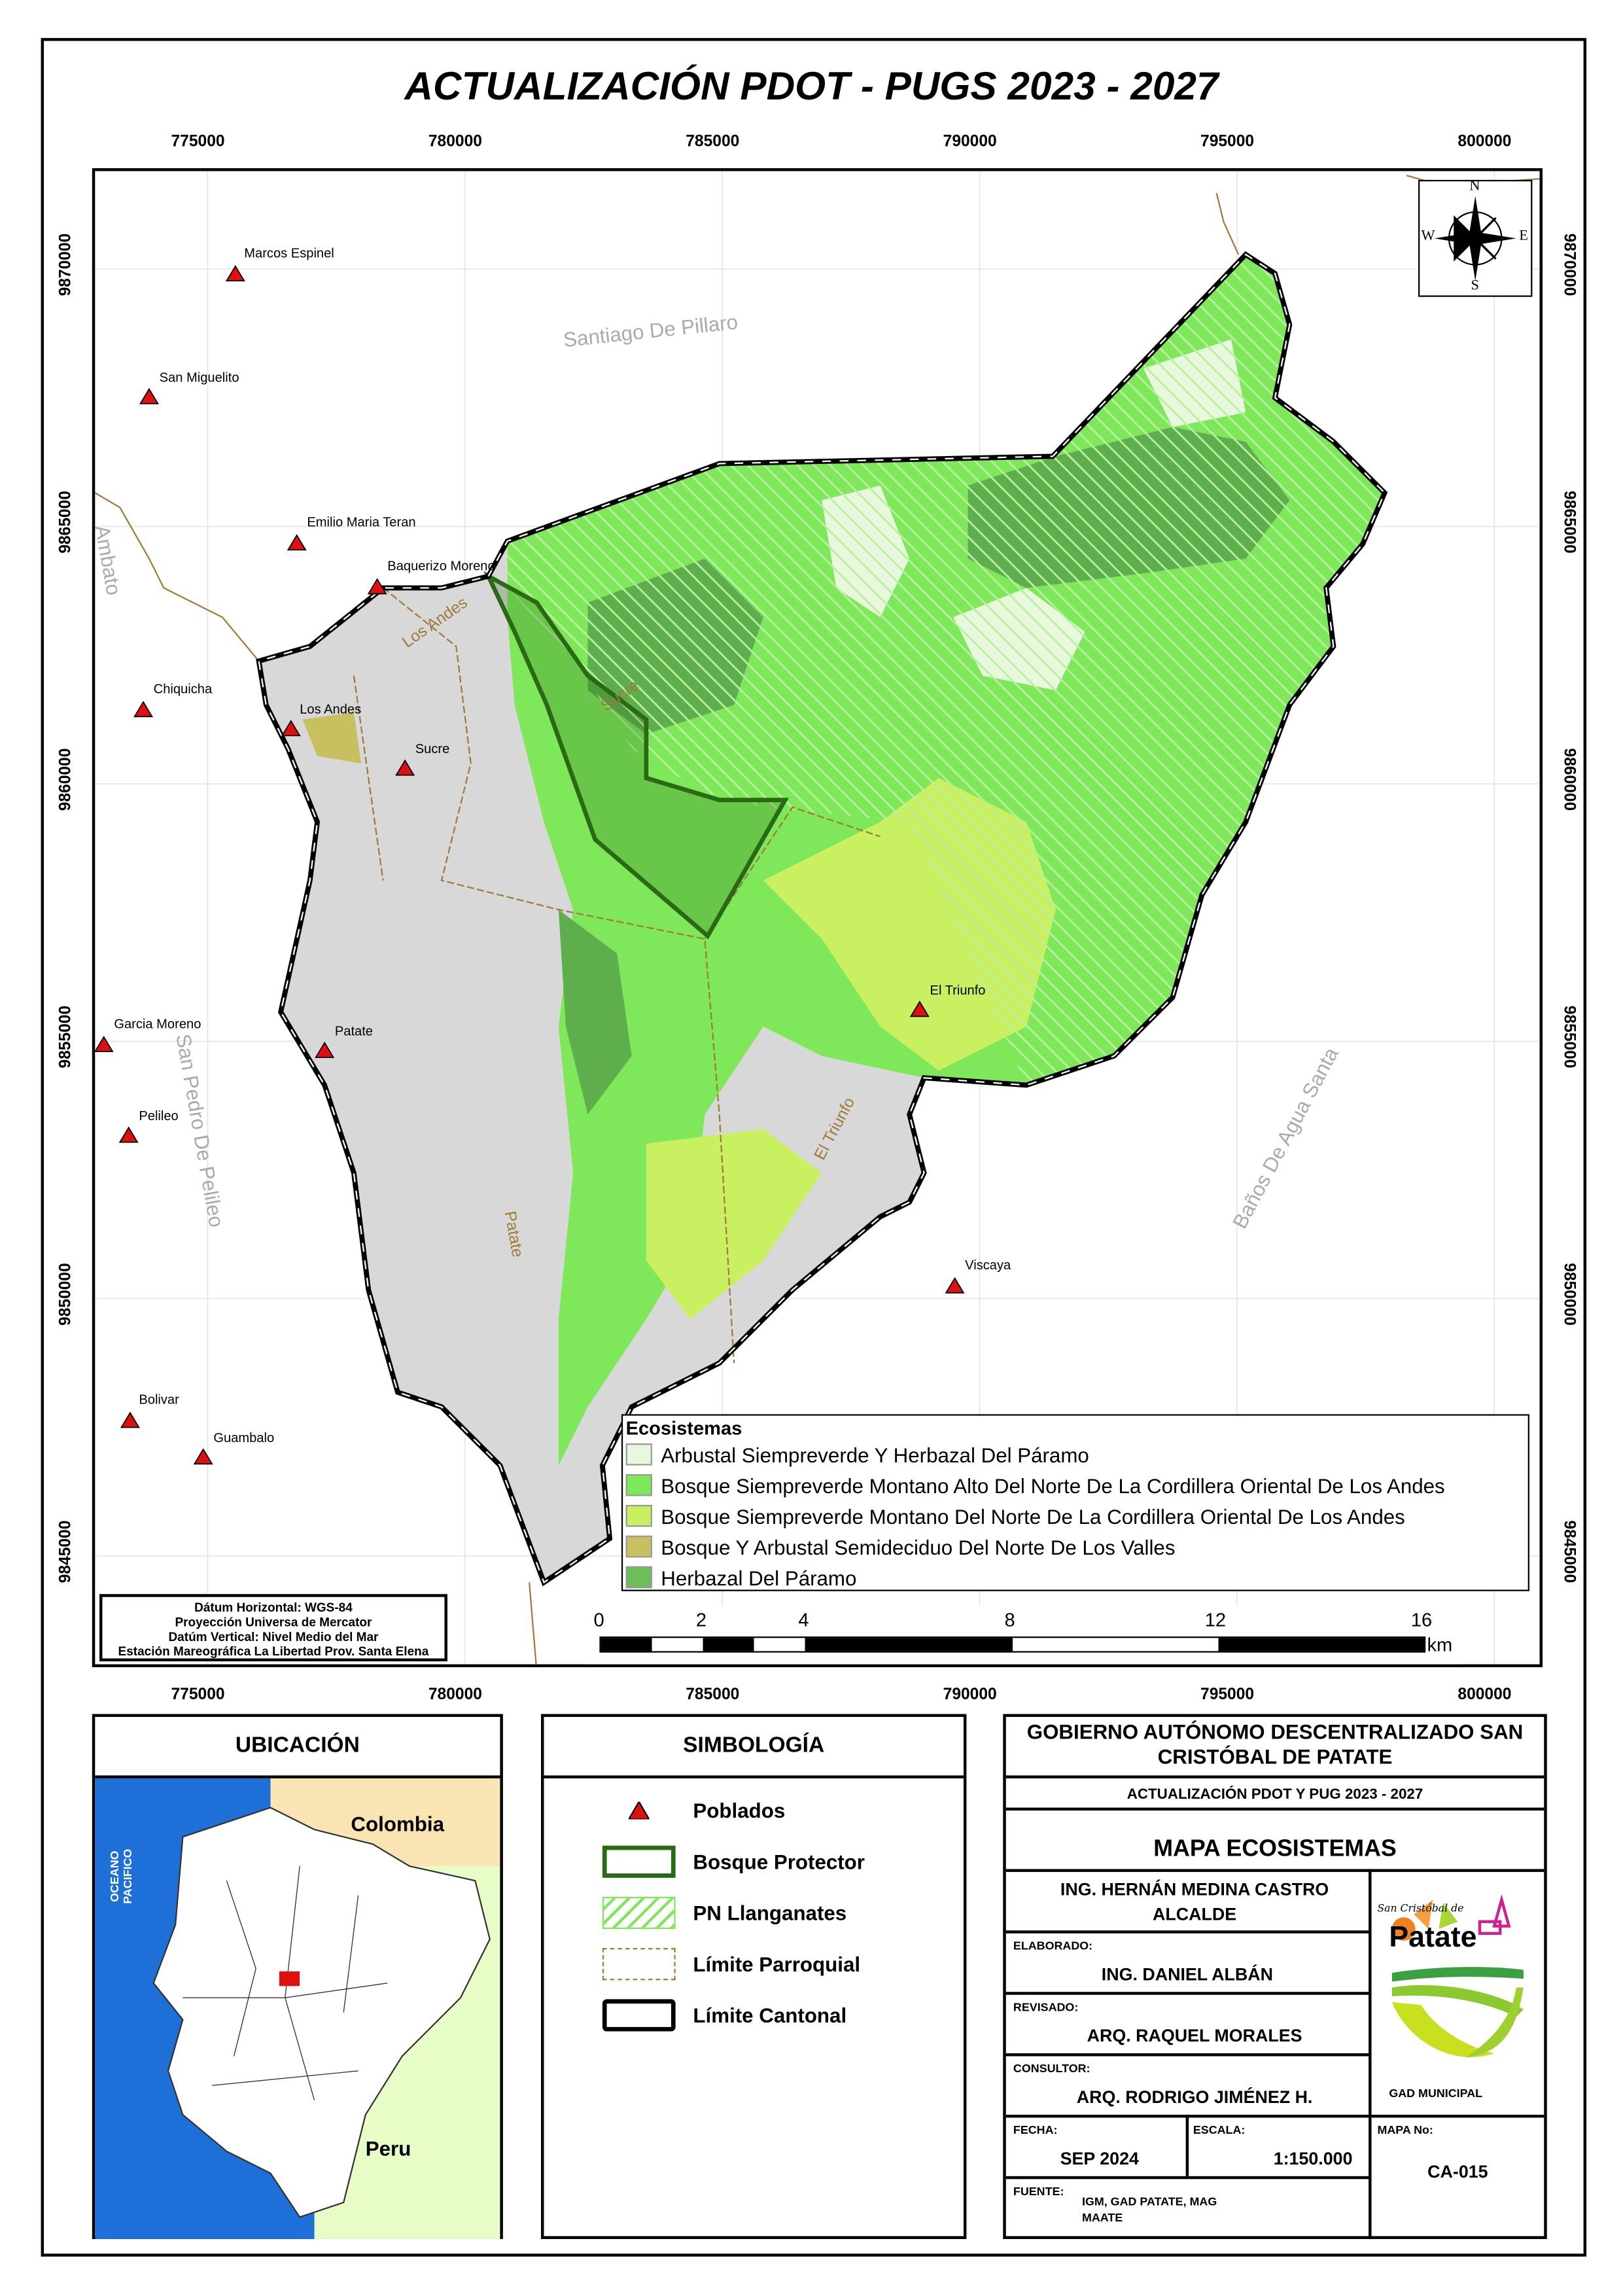  Describe the element at coordinates (1474, 186) in the screenshot. I see `compass-n: N` at that location.